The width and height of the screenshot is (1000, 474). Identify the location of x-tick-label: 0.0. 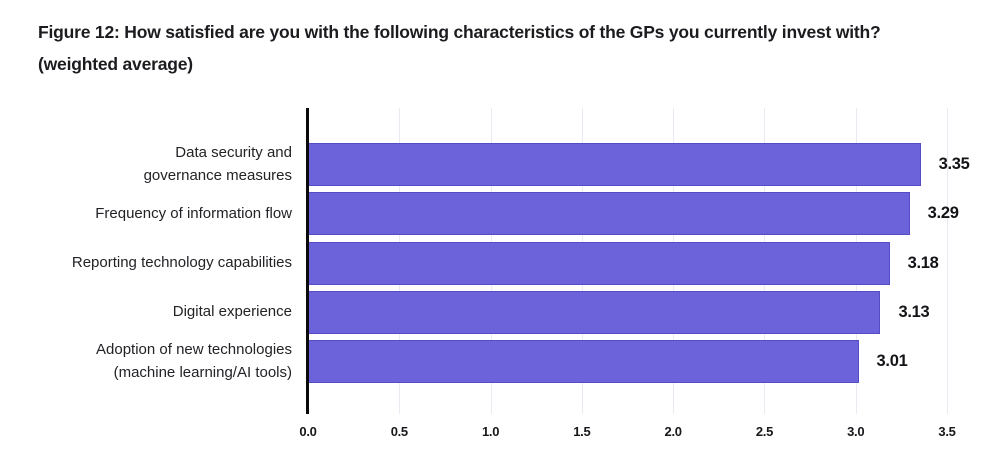
(308, 431).